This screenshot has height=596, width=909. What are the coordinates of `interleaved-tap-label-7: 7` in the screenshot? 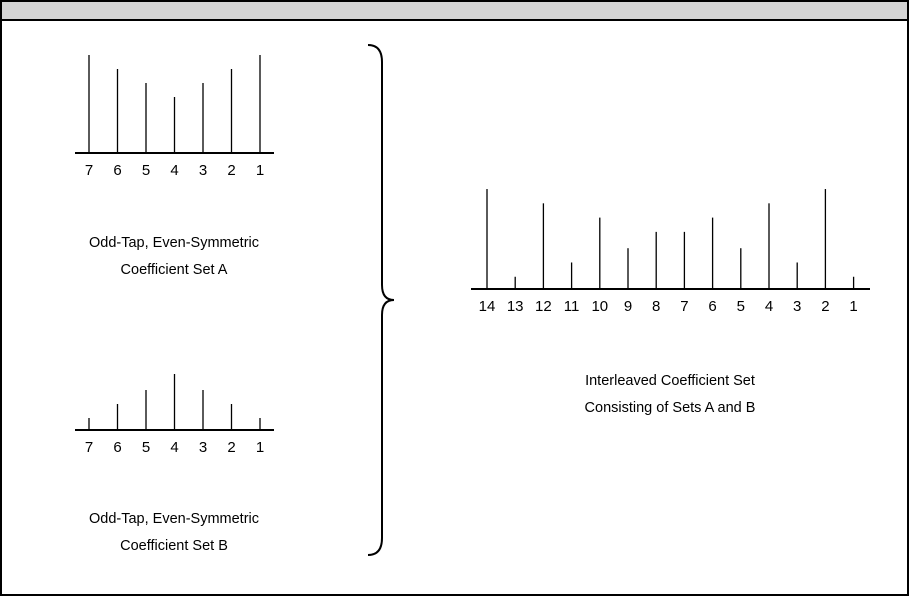 It's located at (684, 306).